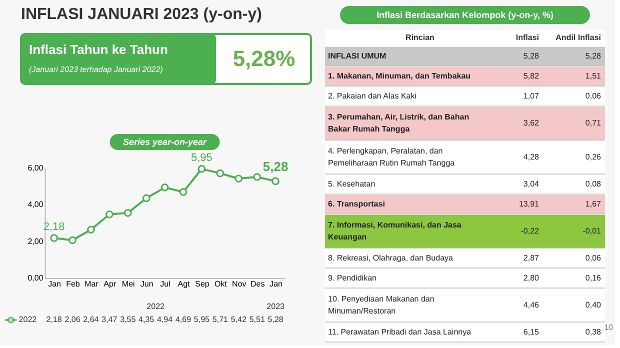 This screenshot has height=348, width=620. Describe the element at coordinates (36, 168) in the screenshot. I see `y-tick-label: 6,00` at that location.